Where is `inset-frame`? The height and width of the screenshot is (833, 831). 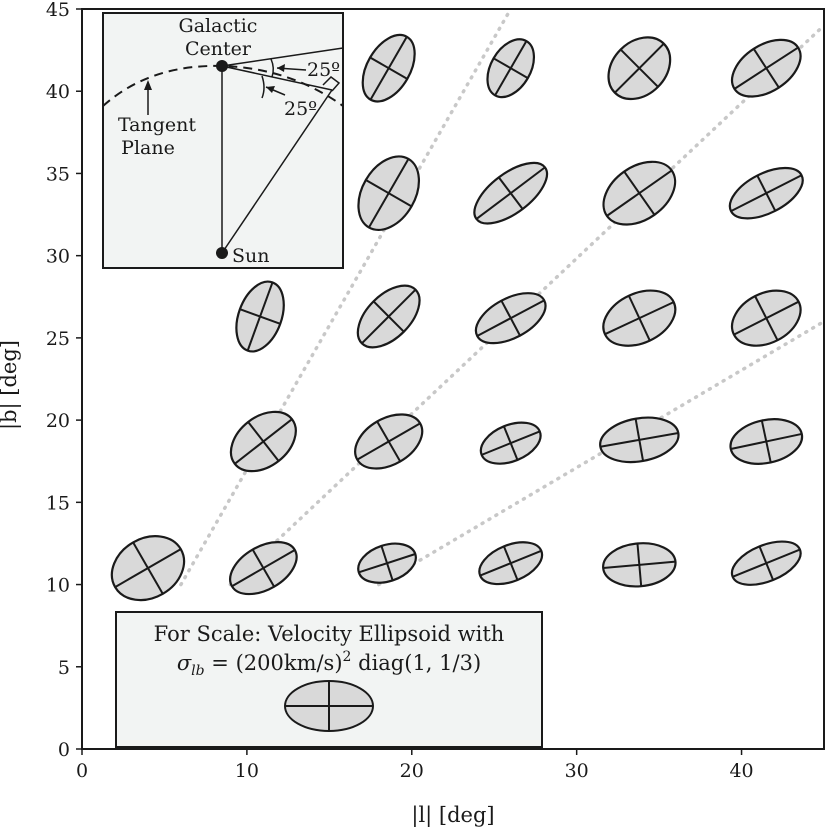
inset-frame is located at coordinates (223, 140).